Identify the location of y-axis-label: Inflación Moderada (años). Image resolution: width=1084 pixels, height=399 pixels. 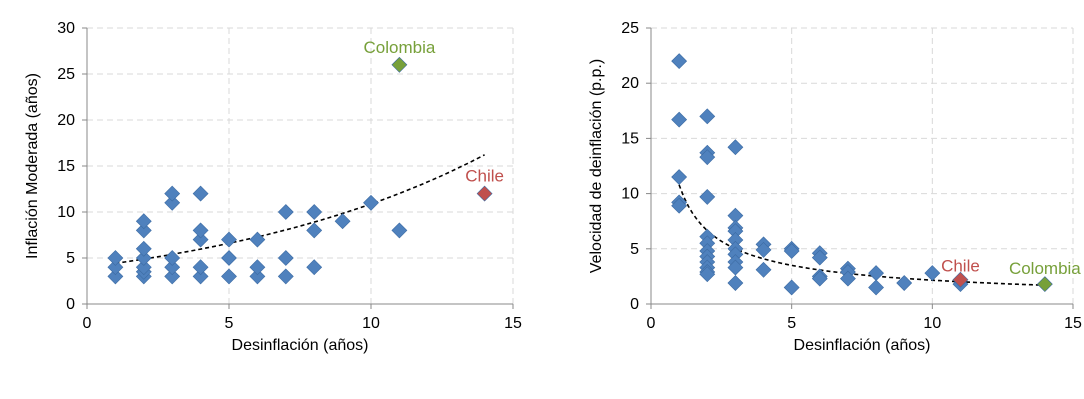
(32, 166).